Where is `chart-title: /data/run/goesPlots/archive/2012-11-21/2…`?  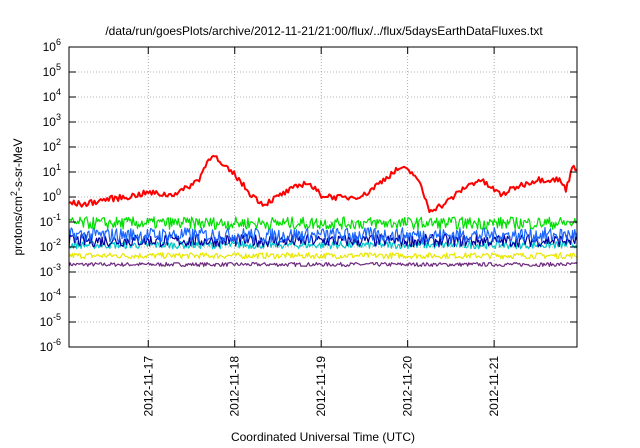 chart-title: /data/run/goesPlots/archive/2012-11-21/2… is located at coordinates (324, 31).